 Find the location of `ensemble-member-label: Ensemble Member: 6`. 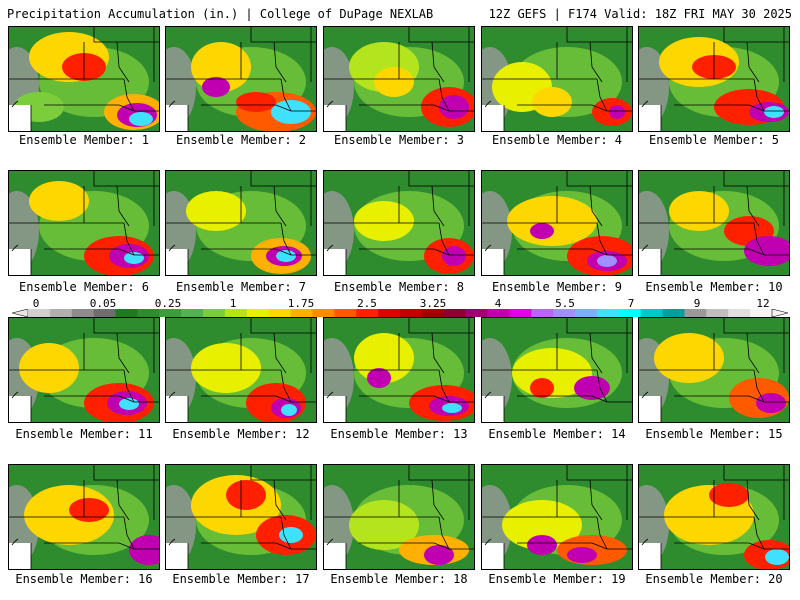

ensemble-member-label: Ensemble Member: 6 is located at coordinates (84, 287).